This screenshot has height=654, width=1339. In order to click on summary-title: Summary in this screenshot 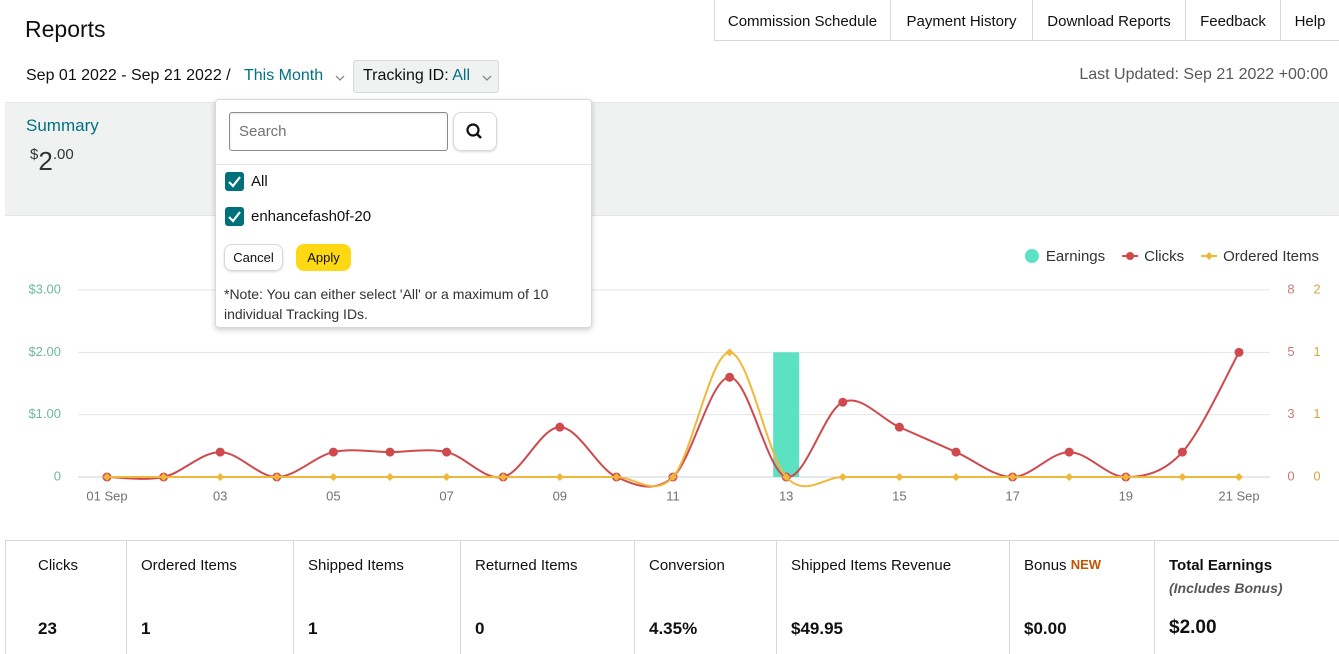, I will do `click(62, 125)`.